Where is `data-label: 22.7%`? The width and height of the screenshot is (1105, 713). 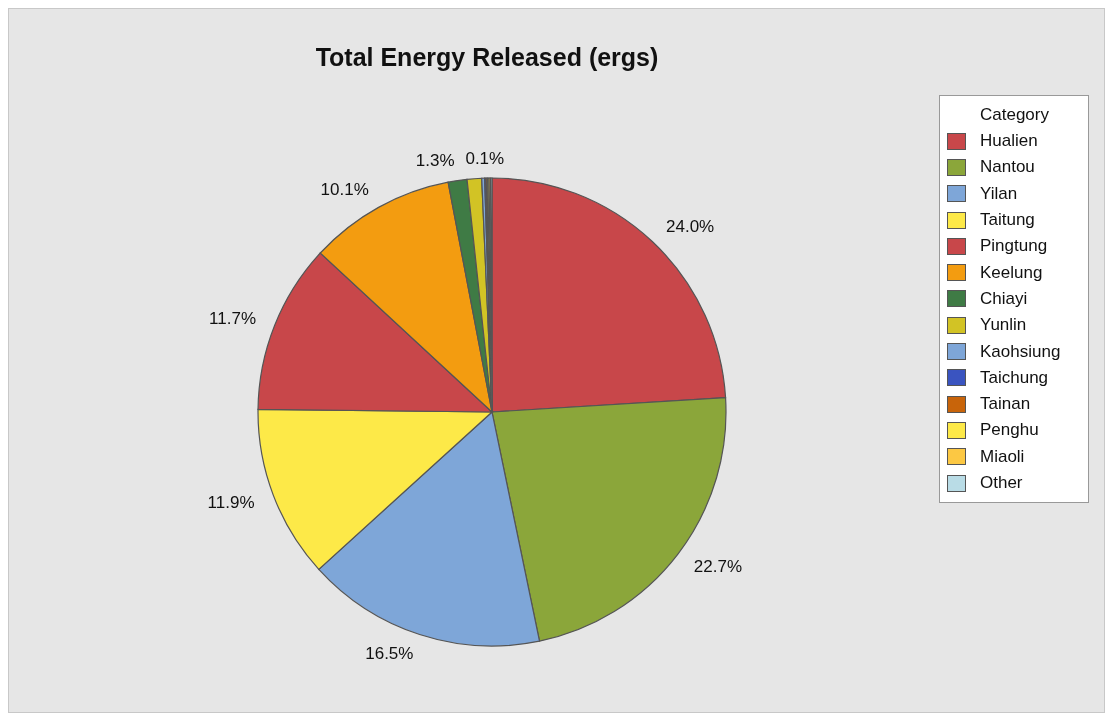 data-label: 22.7% is located at coordinates (718, 566).